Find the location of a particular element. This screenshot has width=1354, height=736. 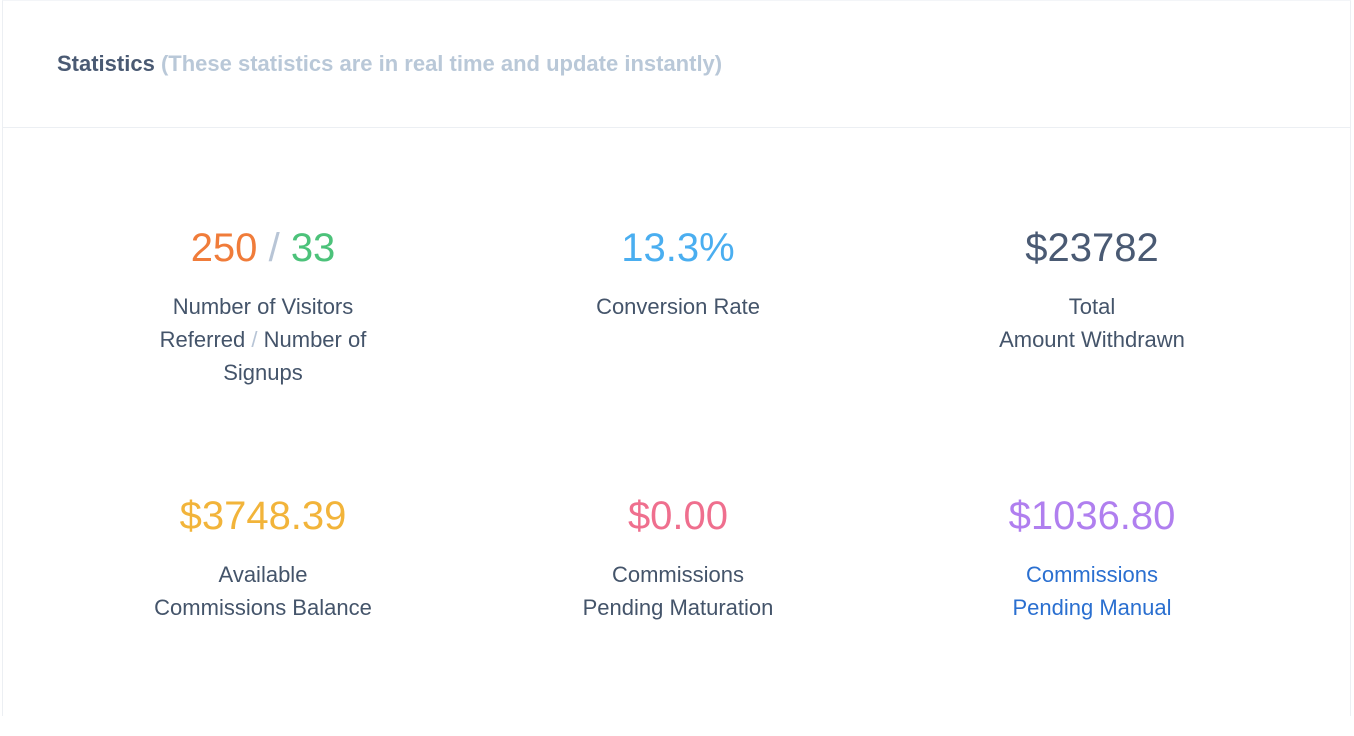

stat-value: $23782 is located at coordinates (1092, 248).